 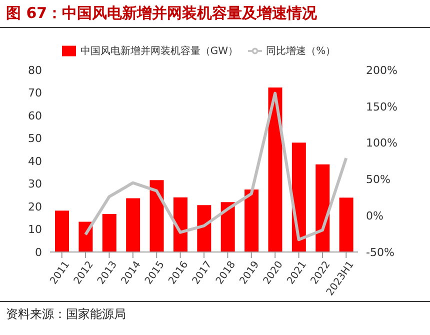 I want to click on y2-tick-label: 0%, so click(x=375, y=216).